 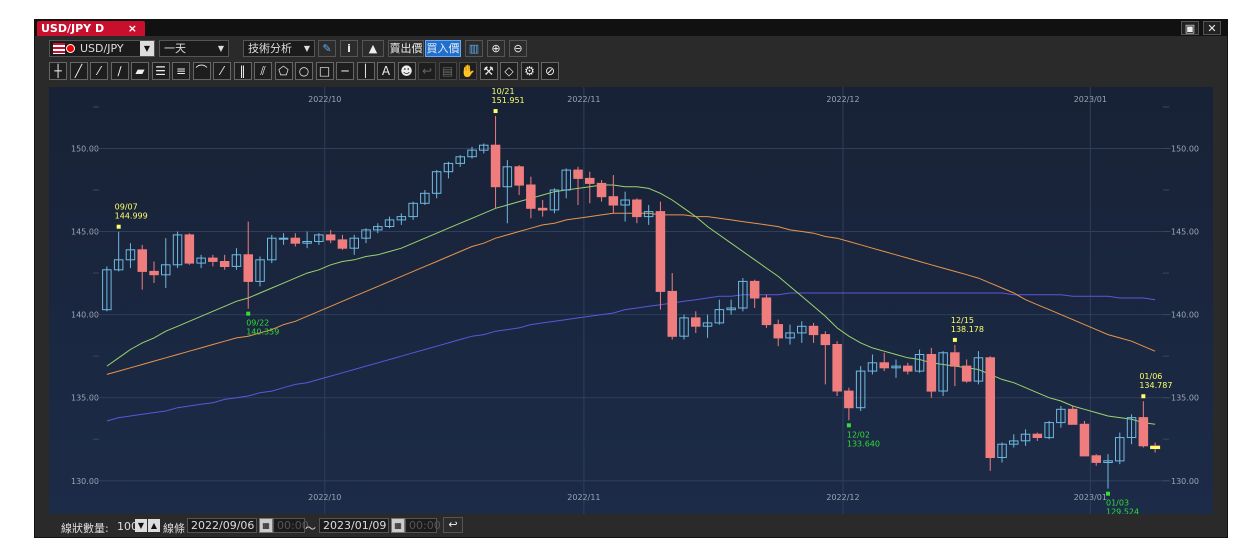 I want to click on fan-tool: ⌒, so click(x=201, y=71).